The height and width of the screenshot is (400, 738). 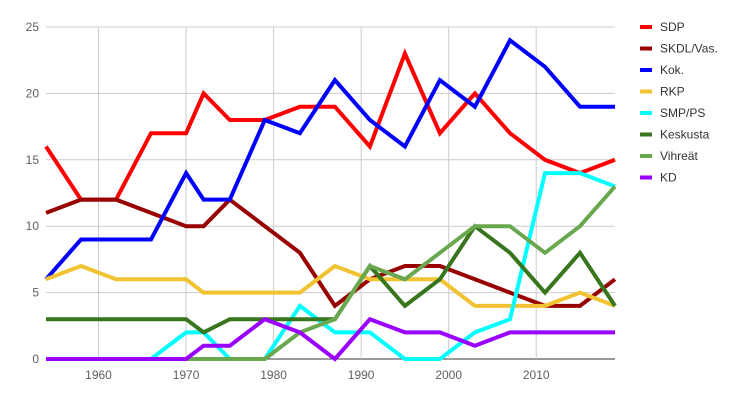 What do you see at coordinates (33, 160) in the screenshot?
I see `y-tick-label: 15` at bounding box center [33, 160].